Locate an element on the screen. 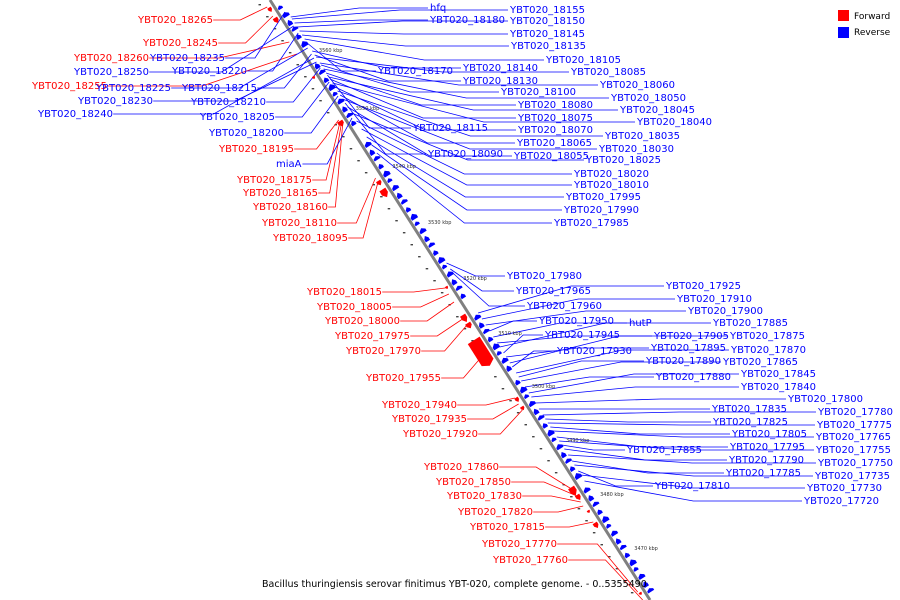  reverse-gene-label: YBT020_18025 is located at coordinates (623, 160).